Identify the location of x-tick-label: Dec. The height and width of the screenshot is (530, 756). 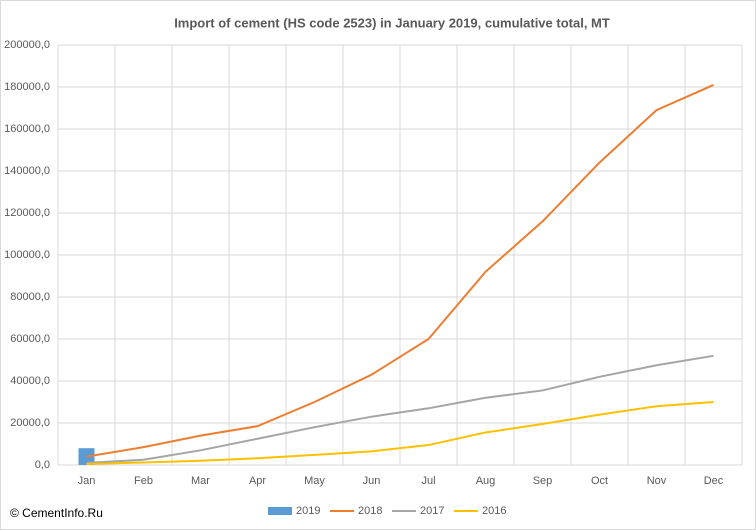
(714, 481).